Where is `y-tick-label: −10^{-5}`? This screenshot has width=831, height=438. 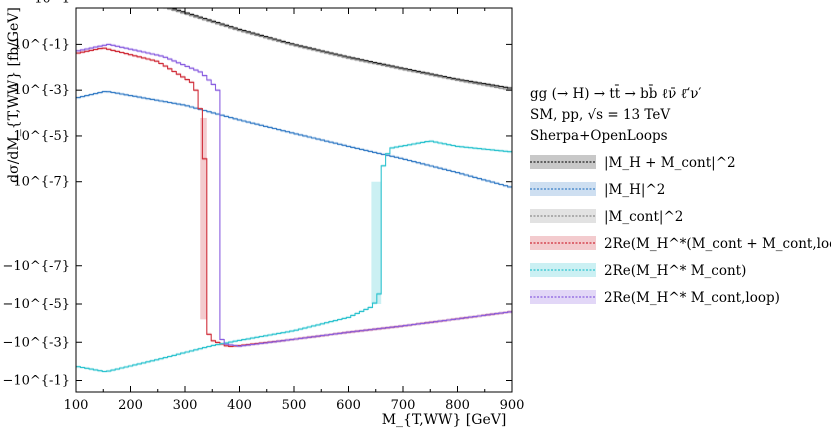
y-tick-label: −10^{-5} is located at coordinates (36, 304).